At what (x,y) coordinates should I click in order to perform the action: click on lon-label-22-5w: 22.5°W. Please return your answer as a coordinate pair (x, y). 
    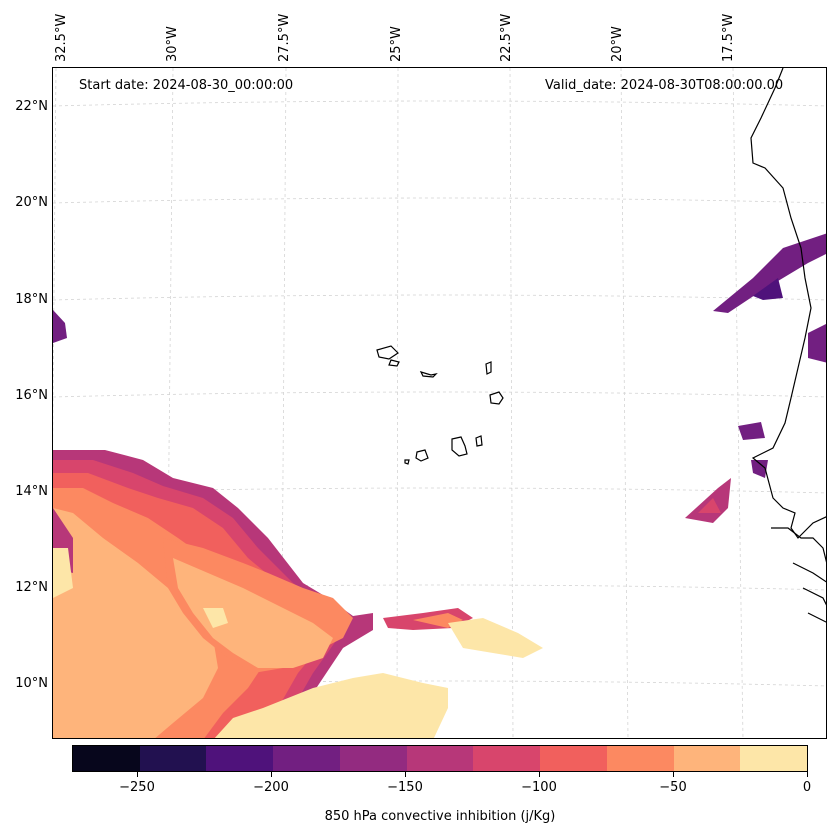
    Looking at the image, I should click on (506, 37).